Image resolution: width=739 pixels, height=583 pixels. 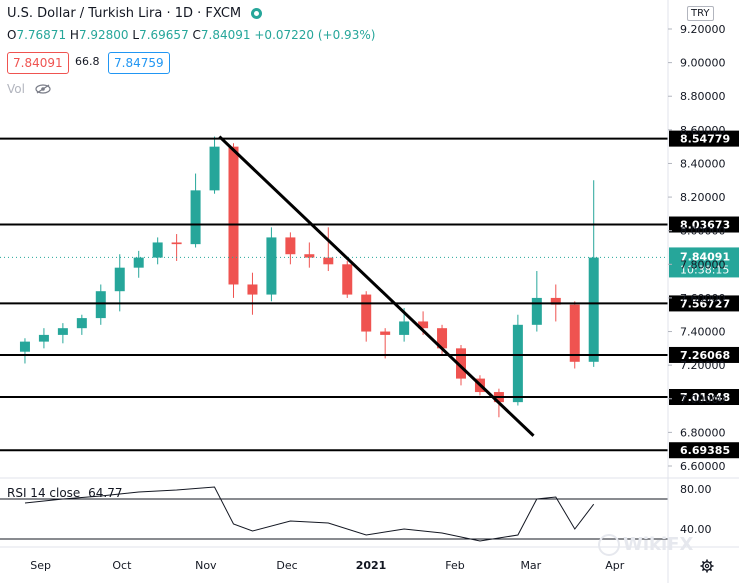 What do you see at coordinates (105, 493) in the screenshot?
I see `rsi-value: 64.77` at bounding box center [105, 493].